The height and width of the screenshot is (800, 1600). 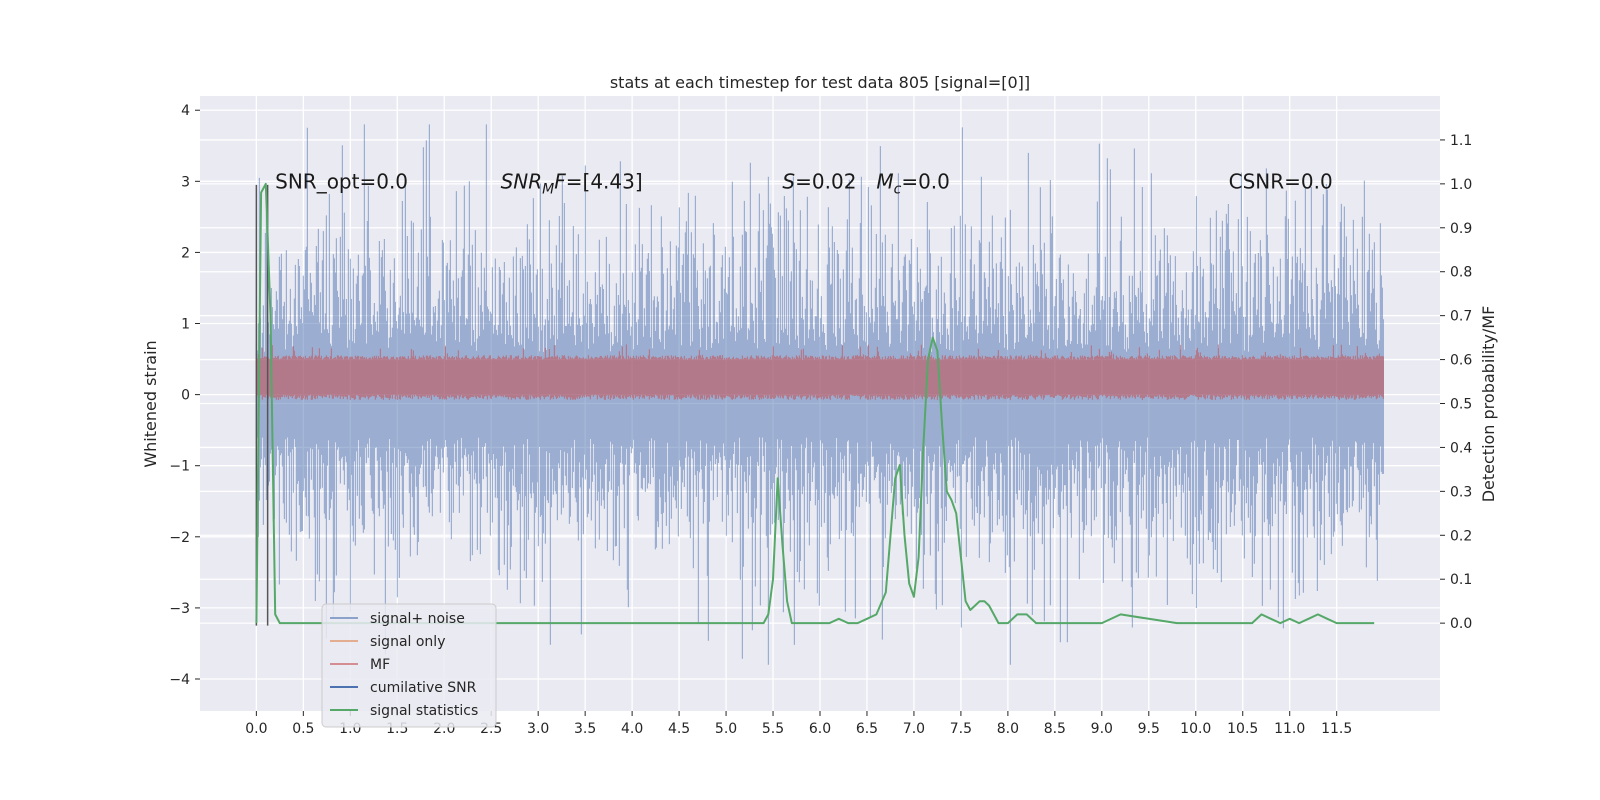 I want to click on y2-tick-label-7: 0.7, so click(x=1461, y=317).